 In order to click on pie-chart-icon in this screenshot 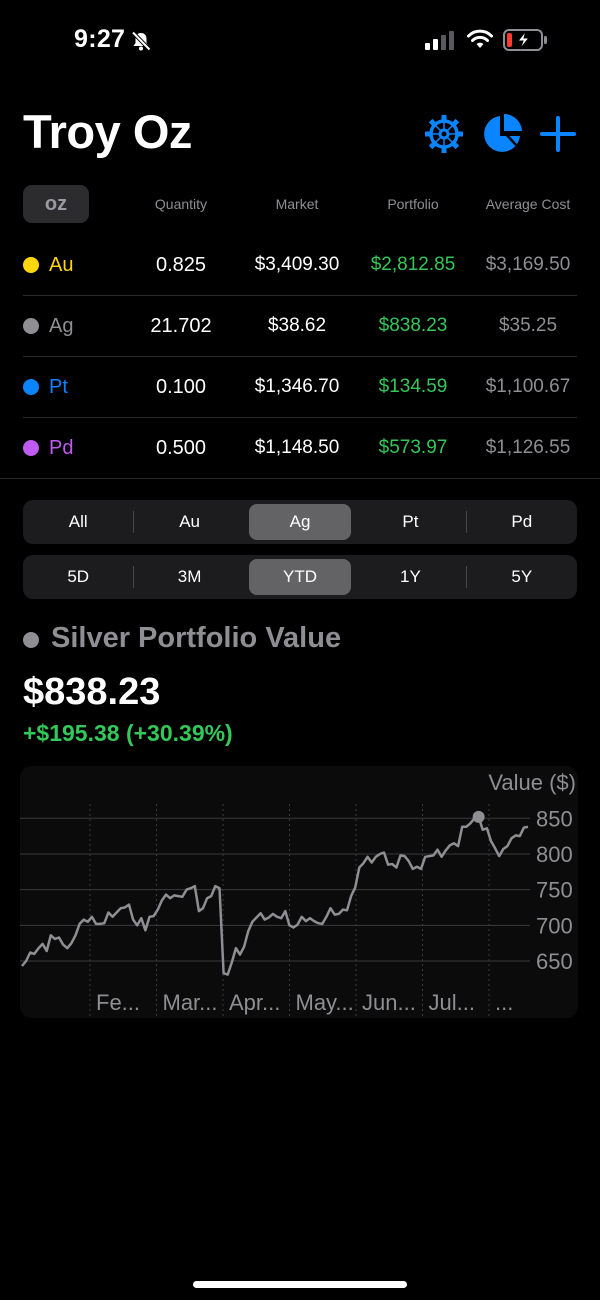, I will do `click(502, 134)`.